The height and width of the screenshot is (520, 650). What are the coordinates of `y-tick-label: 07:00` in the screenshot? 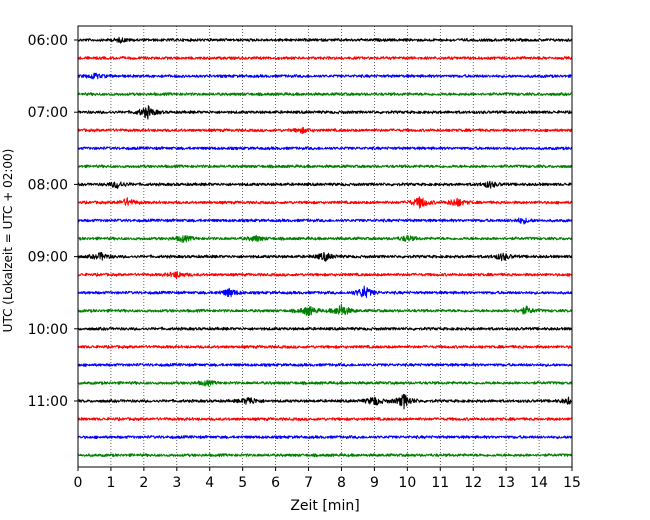 It's located at (48, 113).